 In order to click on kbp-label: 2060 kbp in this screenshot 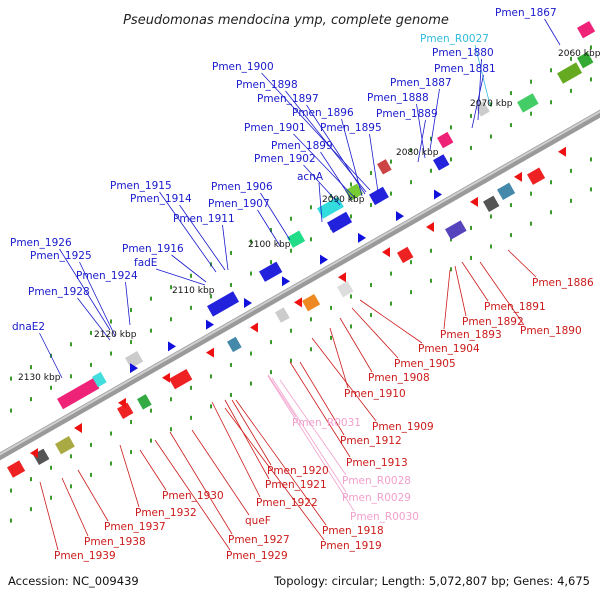, I will do `click(579, 54)`.